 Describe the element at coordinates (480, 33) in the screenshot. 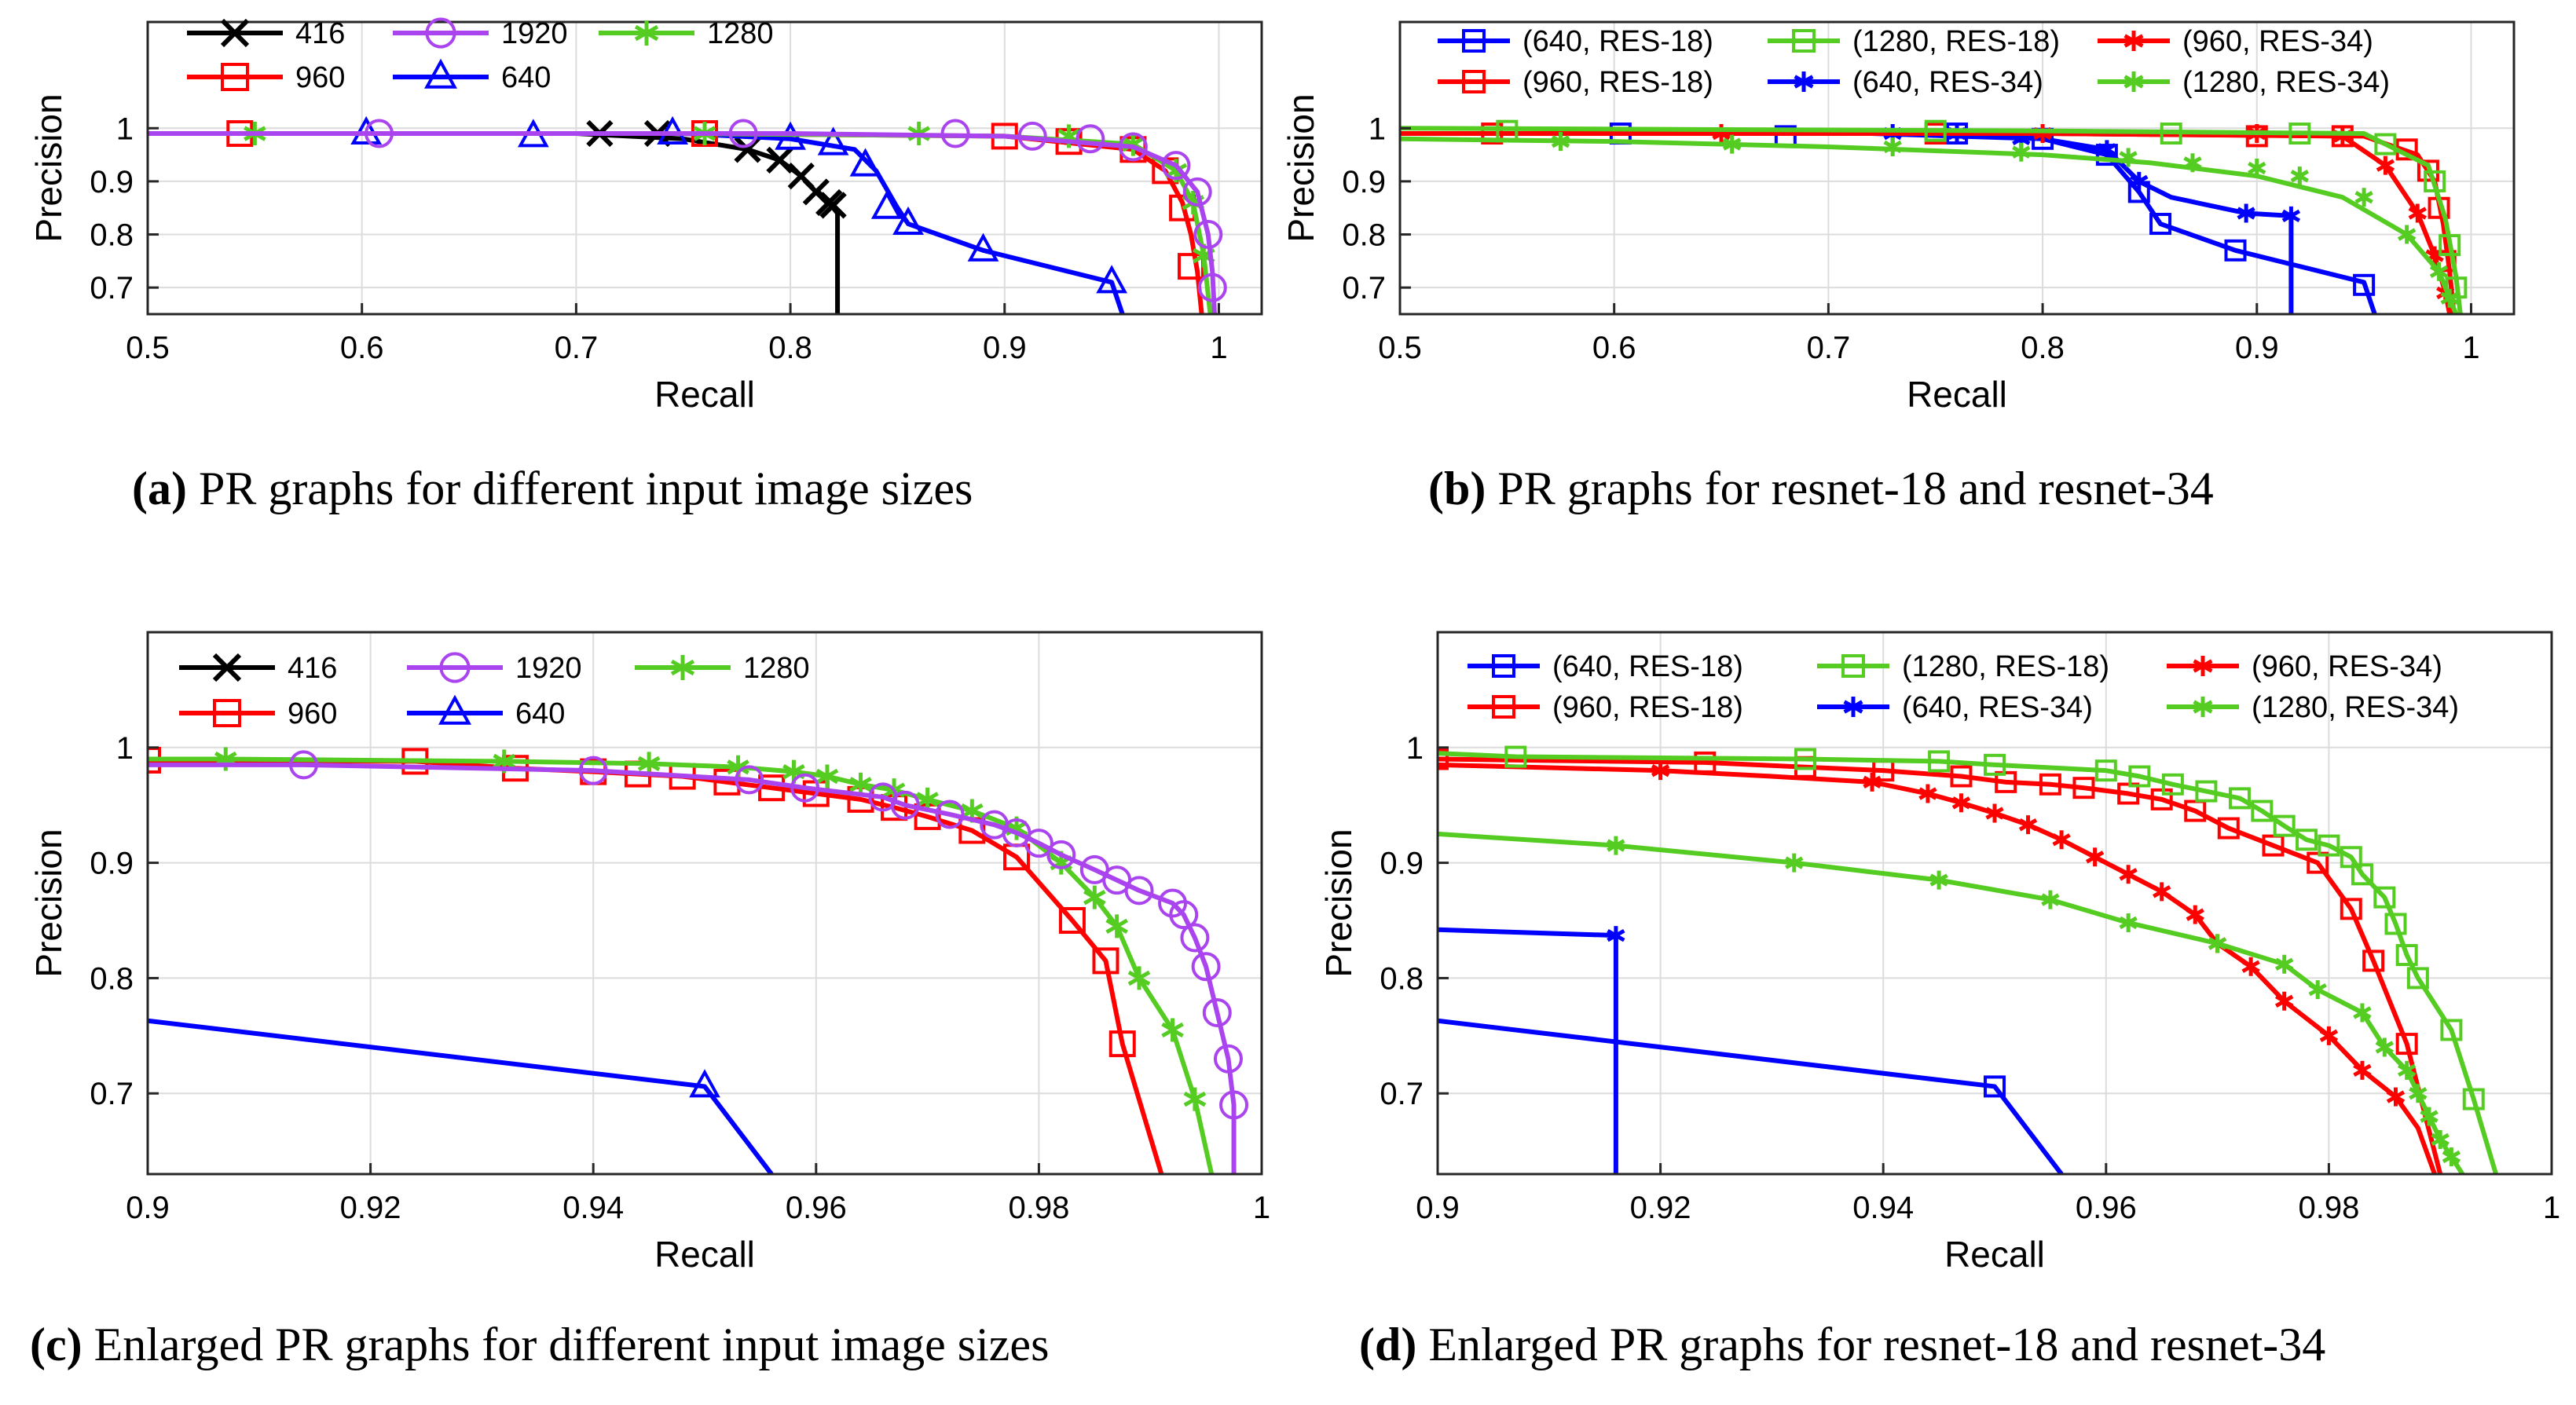

I see `legend-item: 1920` at that location.